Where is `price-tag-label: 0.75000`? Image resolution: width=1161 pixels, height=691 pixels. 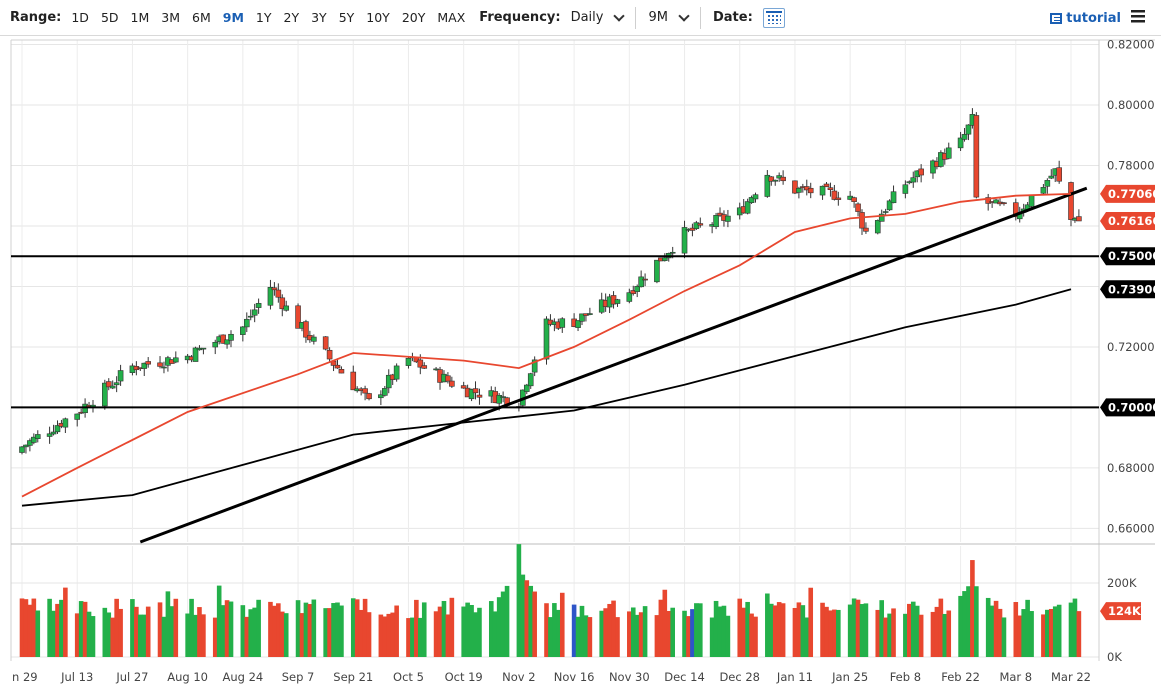
price-tag-label: 0.75000 is located at coordinates (1134, 256).